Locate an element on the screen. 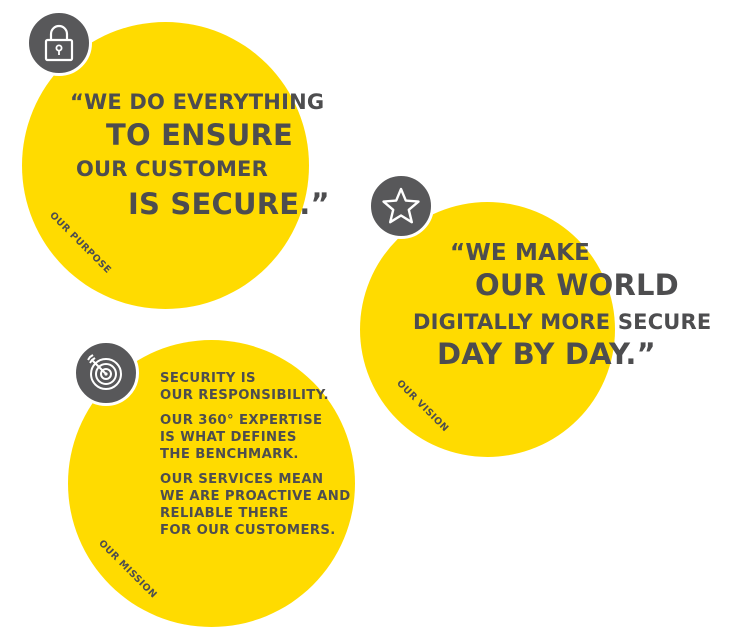 This screenshot has width=750, height=638. lock-badge is located at coordinates (59, 43).